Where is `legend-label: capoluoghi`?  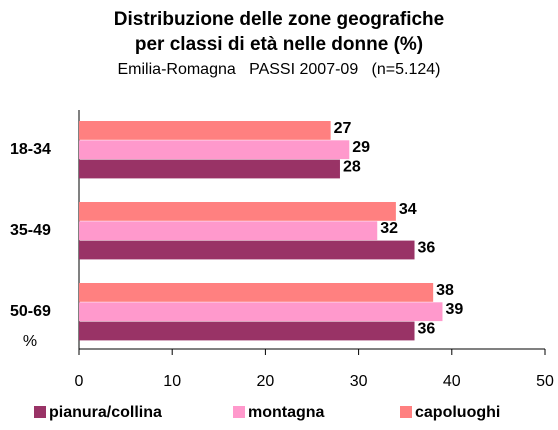
legend-label: capoluoghi is located at coordinates (457, 412).